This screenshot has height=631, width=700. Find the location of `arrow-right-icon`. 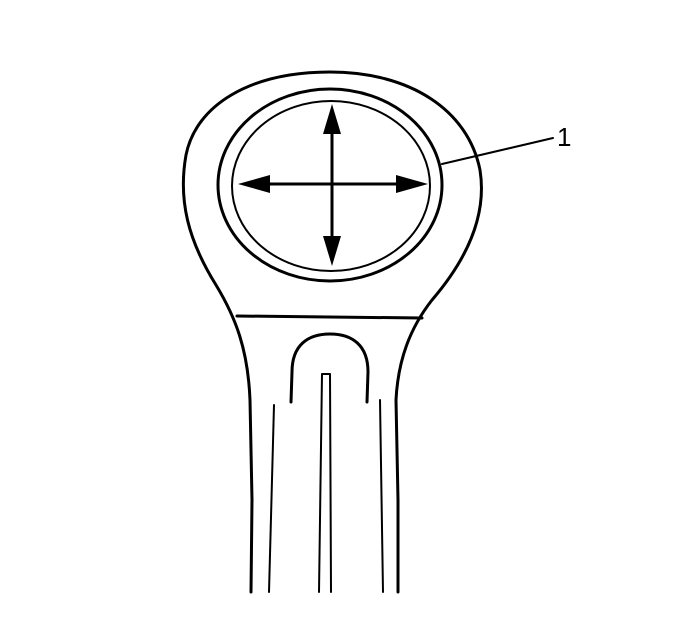

arrow-right-icon is located at coordinates (412, 184).